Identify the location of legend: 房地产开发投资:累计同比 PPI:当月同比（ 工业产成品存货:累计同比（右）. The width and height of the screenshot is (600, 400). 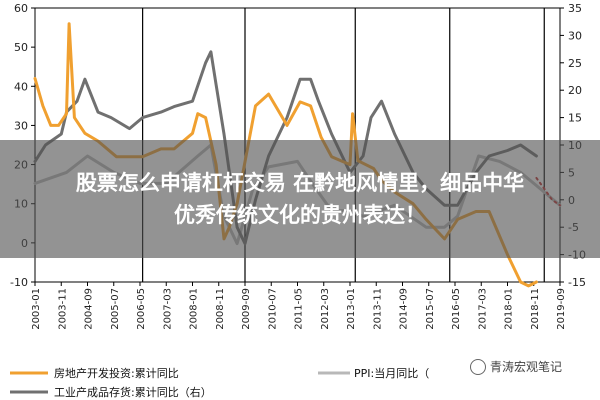
(219, 382).